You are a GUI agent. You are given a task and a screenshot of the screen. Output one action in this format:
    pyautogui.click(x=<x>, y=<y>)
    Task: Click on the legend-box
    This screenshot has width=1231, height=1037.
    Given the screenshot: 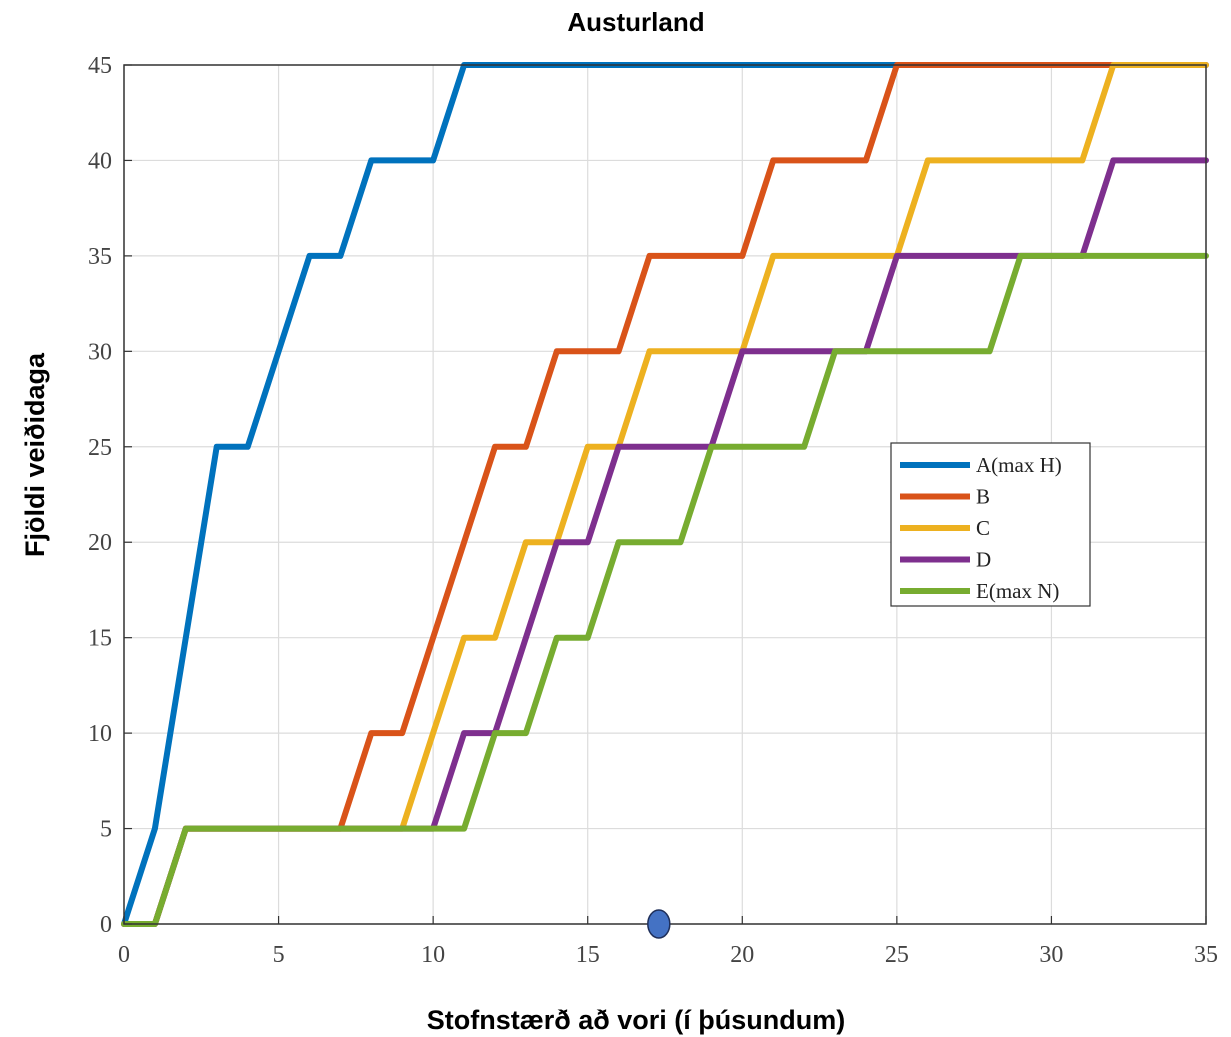 What is the action you would take?
    pyautogui.click(x=990, y=524)
    